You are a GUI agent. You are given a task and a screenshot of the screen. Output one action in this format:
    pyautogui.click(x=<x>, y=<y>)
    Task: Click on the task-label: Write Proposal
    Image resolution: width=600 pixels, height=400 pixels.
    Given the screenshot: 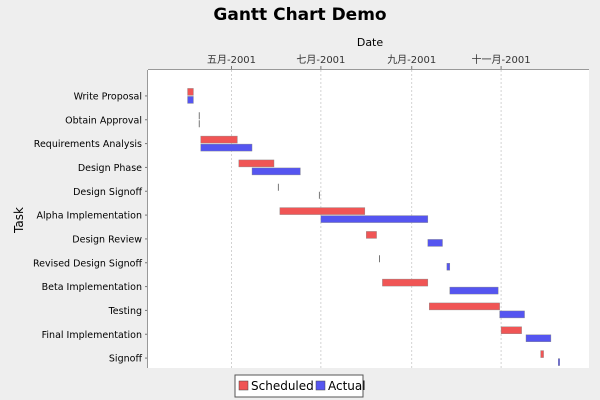 What is the action you would take?
    pyautogui.click(x=108, y=96)
    